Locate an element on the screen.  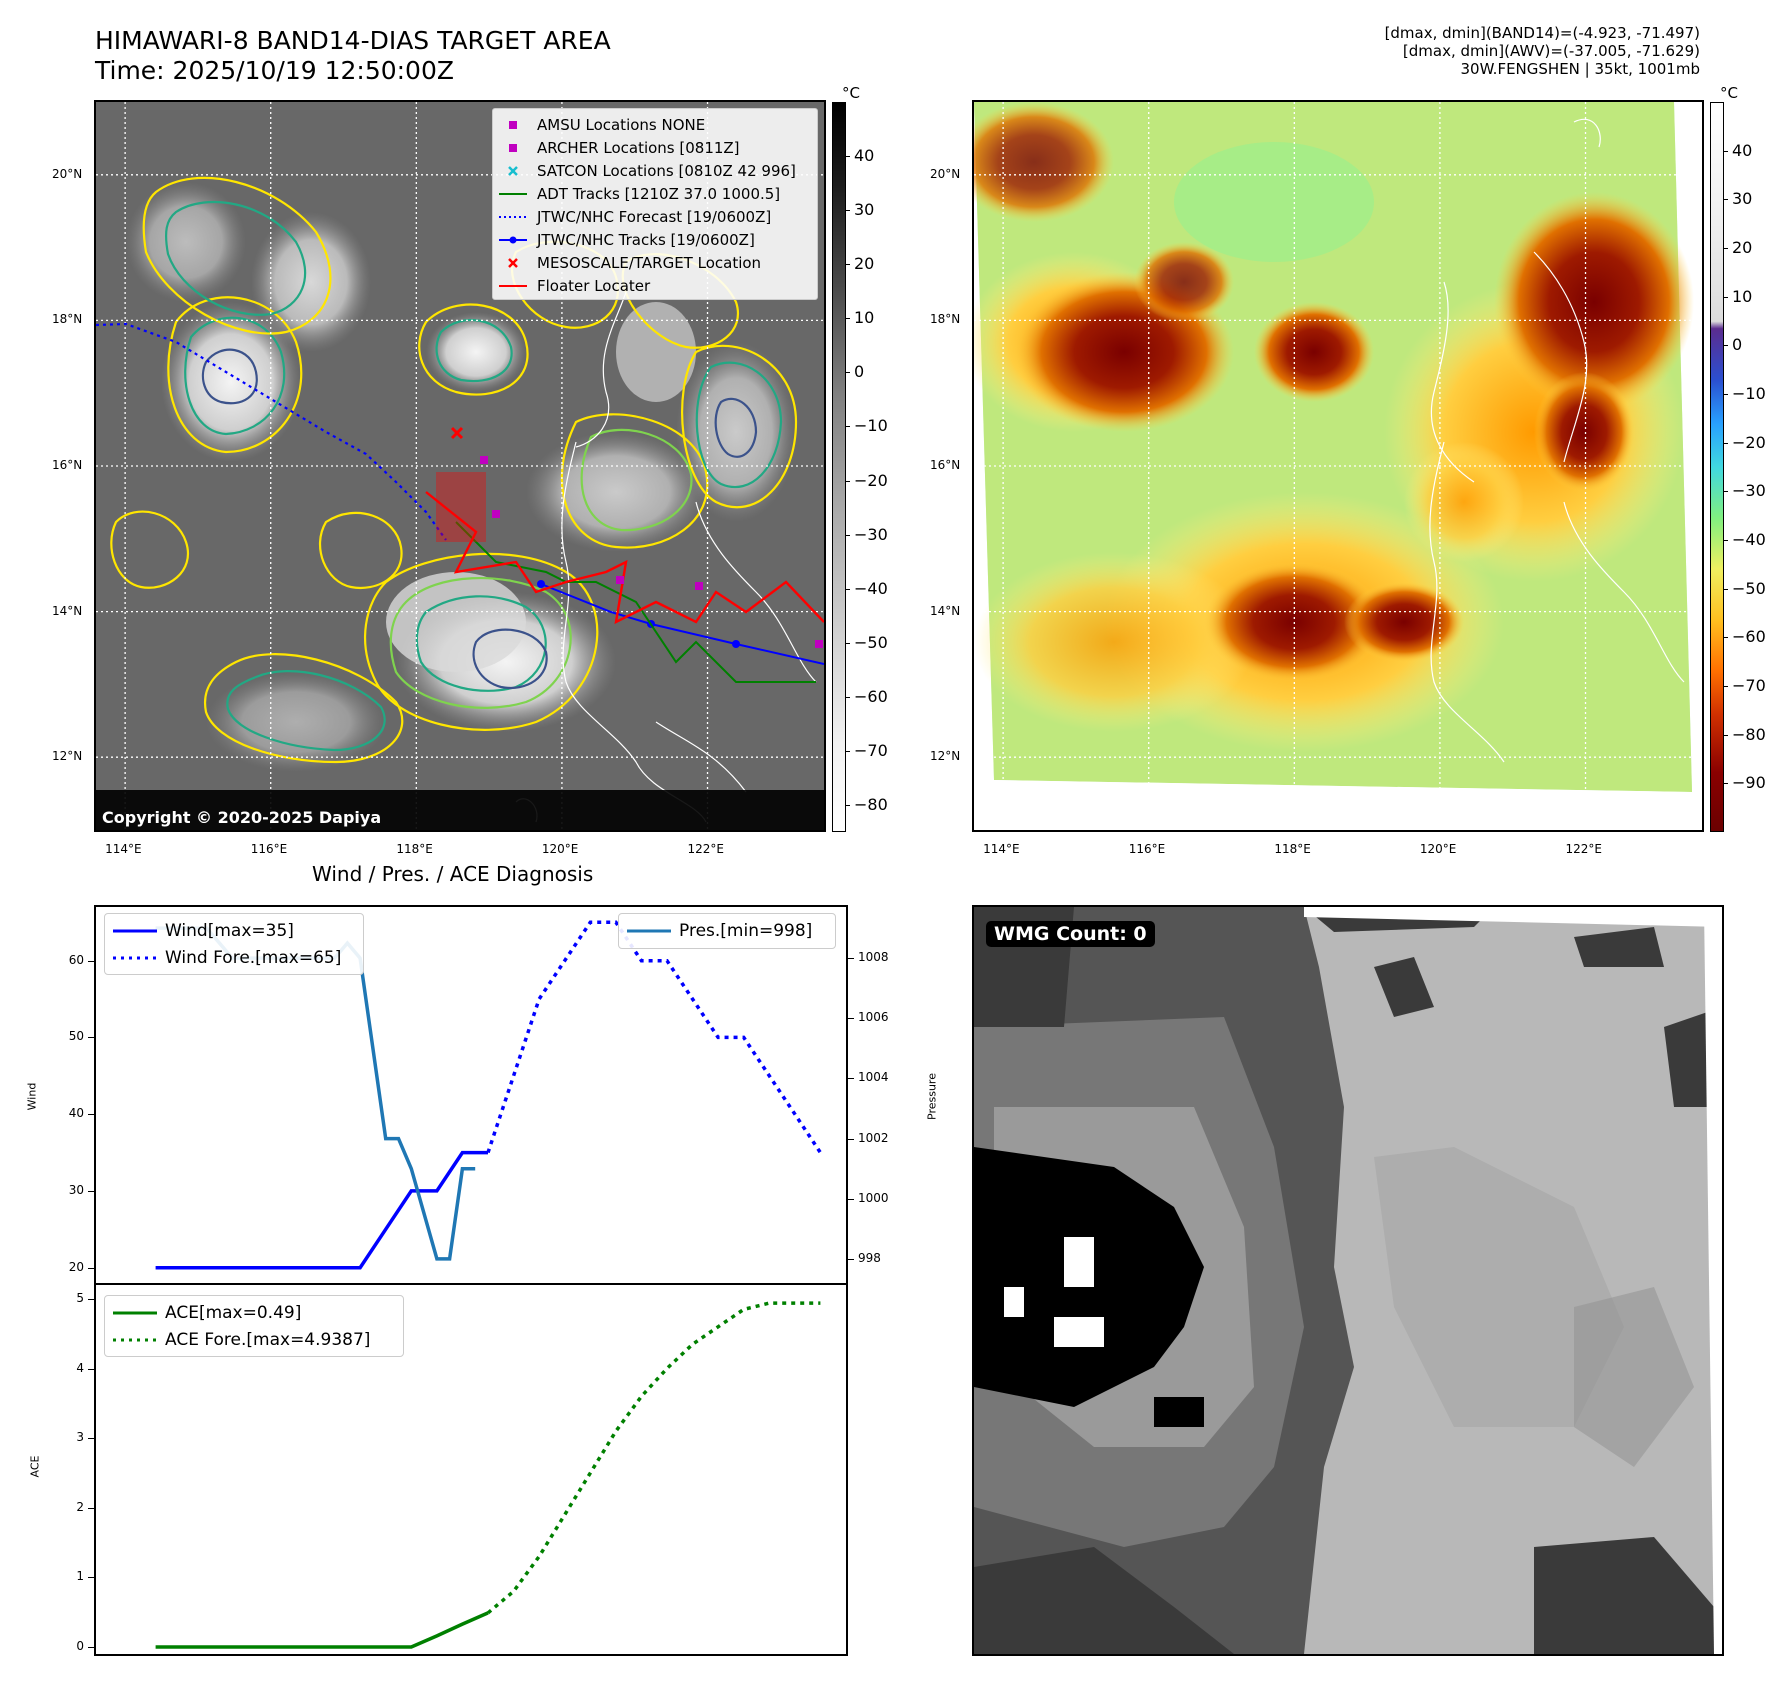
pressure-axis-label: Pressure is located at coordinates (932, 1096).